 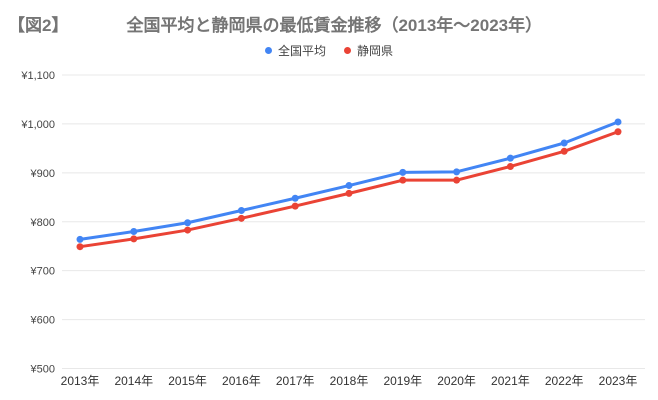 I want to click on legend-dot-national-average-icon, so click(x=268, y=50).